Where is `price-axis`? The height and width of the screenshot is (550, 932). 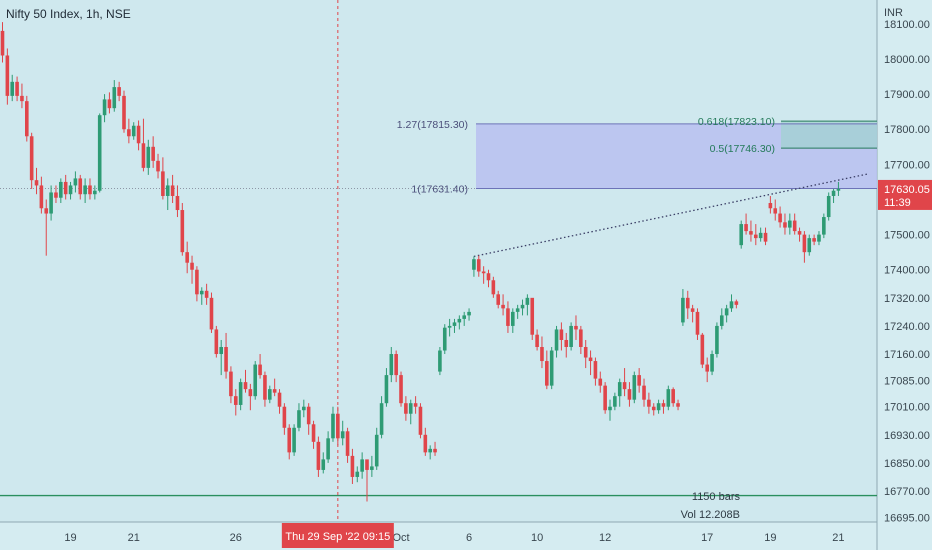 price-axis is located at coordinates (904, 275).